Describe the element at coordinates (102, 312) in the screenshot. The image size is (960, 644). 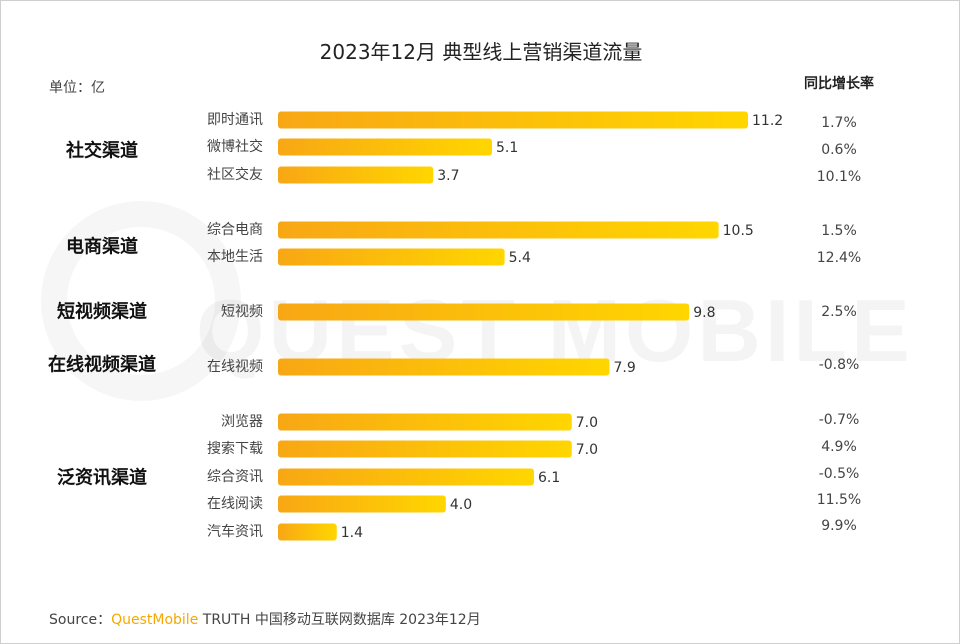
I see `group-label: 短视频渠道` at that location.